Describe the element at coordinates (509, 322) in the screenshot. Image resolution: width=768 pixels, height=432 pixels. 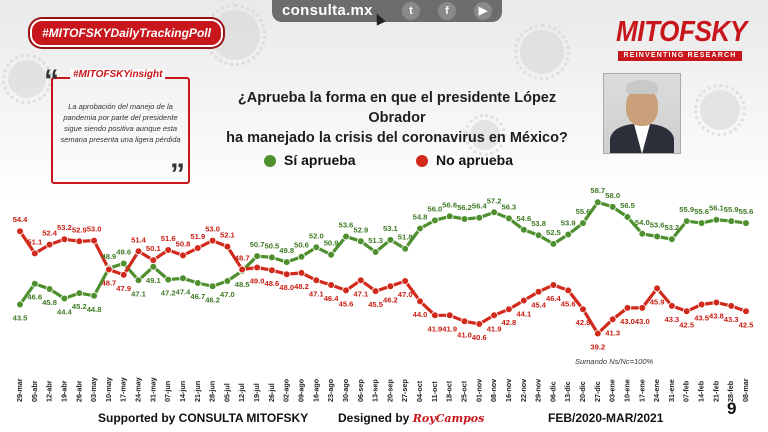
I see `data-label-disapprove: 42.8` at that location.